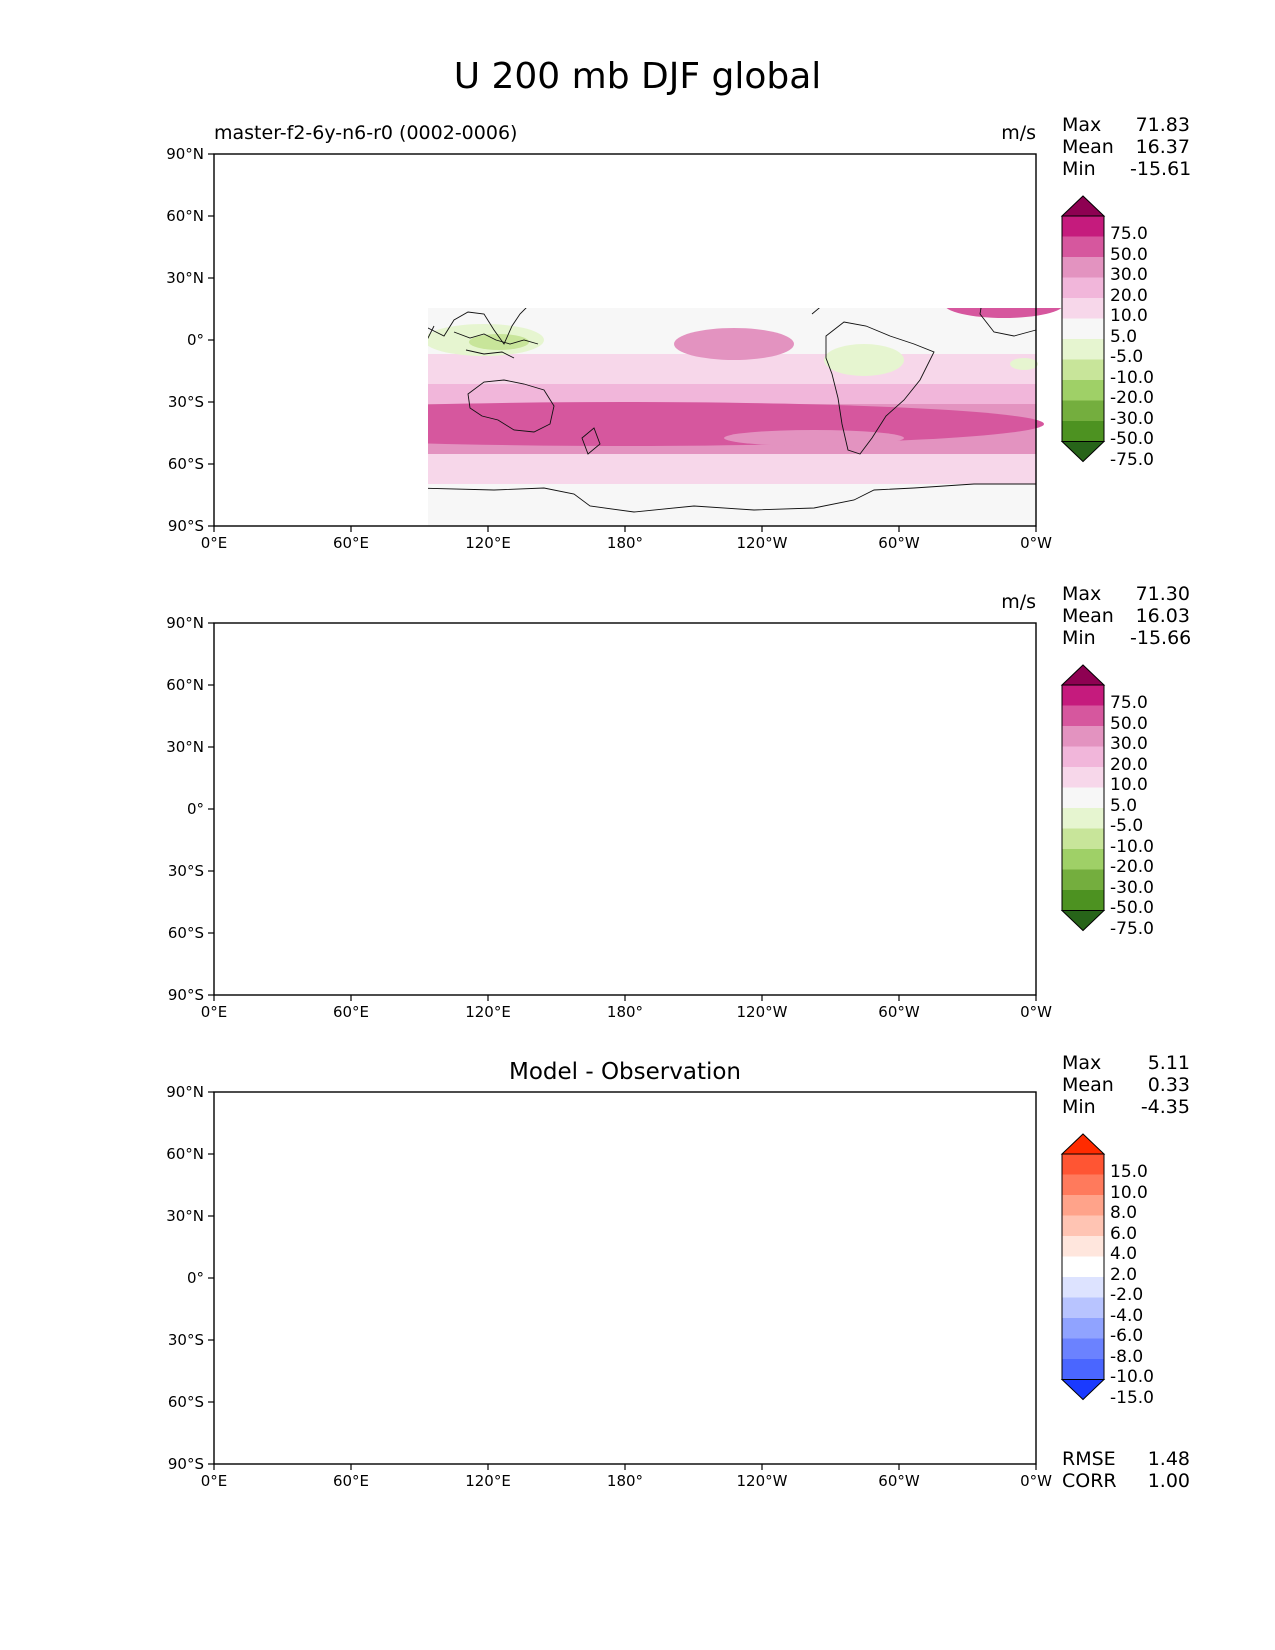 Image resolution: width=1275 pixels, height=1650 pixels. Describe the element at coordinates (1129, 275) in the screenshot. I see `colorbar-label: 30.0` at that location.